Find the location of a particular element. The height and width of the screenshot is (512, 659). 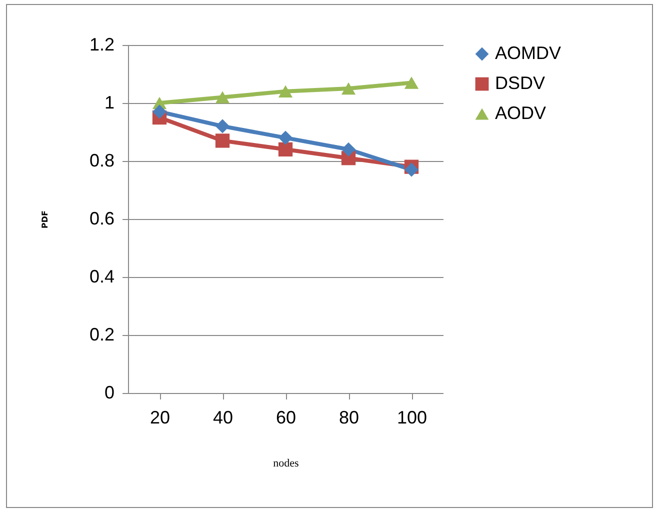

x-tick-label: 20 is located at coordinates (160, 418).